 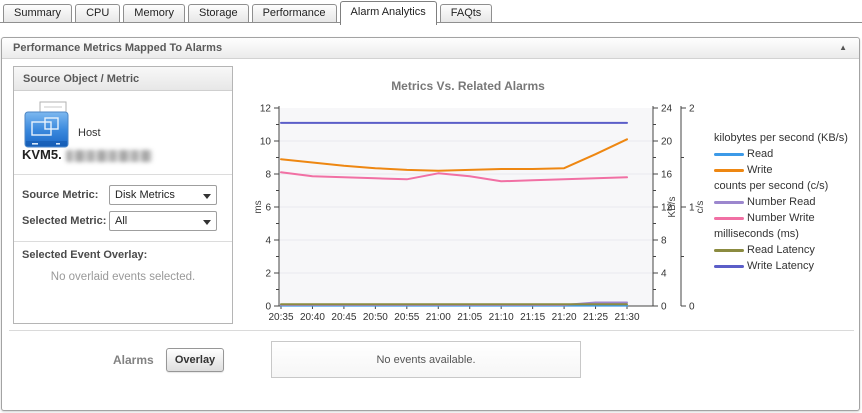 I want to click on selected-metric-value: All, so click(x=121, y=221).